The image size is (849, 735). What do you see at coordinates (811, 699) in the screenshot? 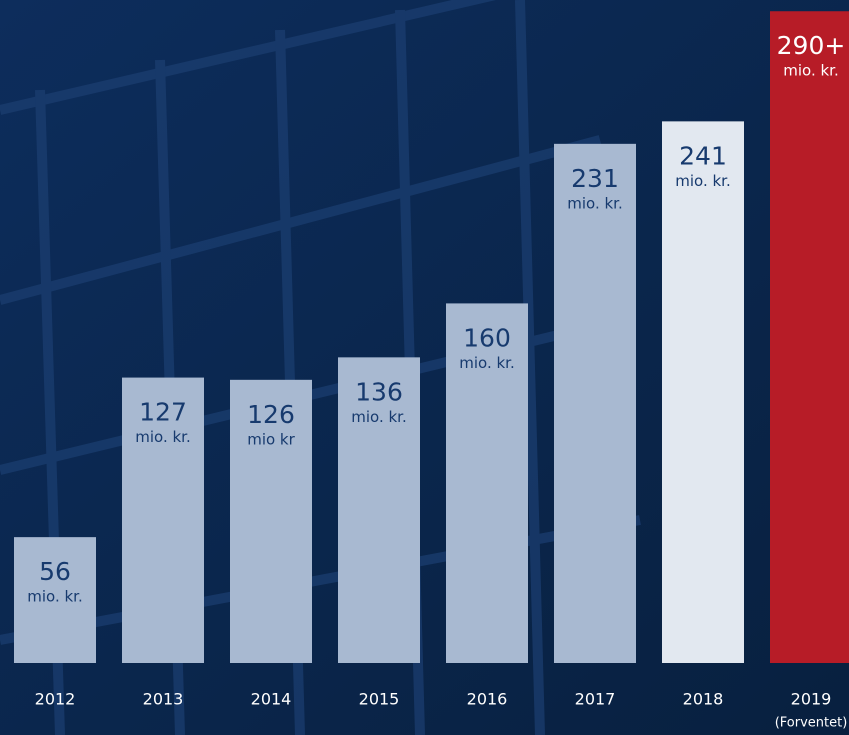
I see `x-tick-label: 2019` at bounding box center [811, 699].